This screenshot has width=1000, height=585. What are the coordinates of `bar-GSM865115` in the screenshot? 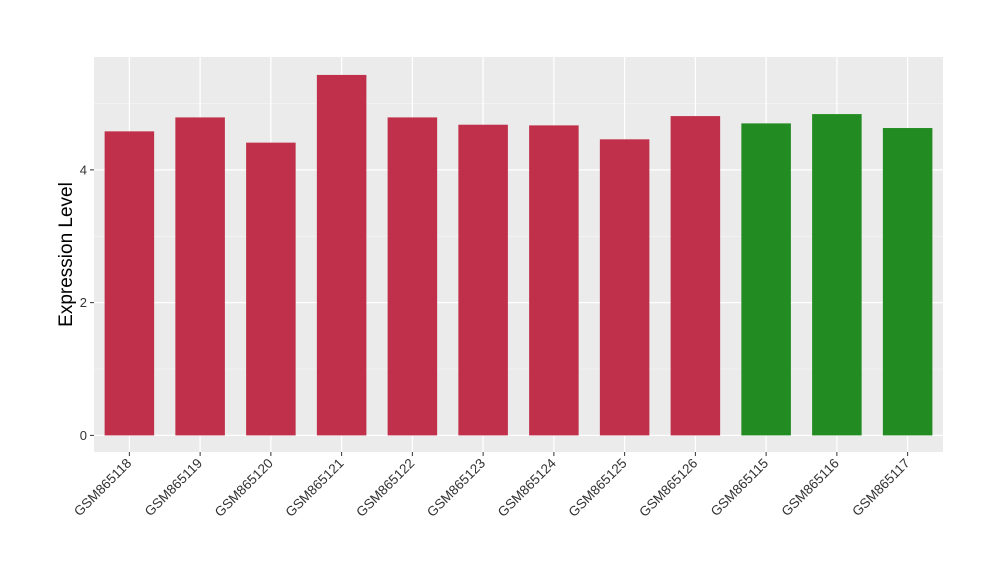 It's located at (766, 279).